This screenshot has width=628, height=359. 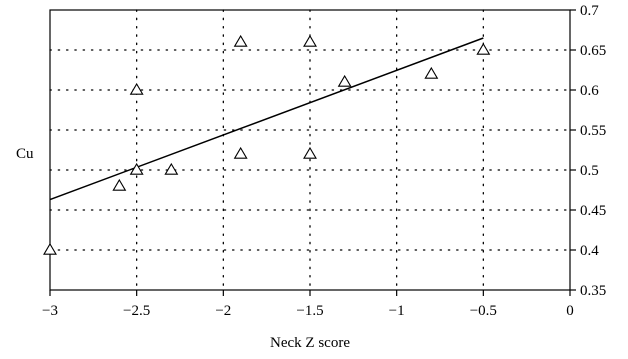 What do you see at coordinates (589, 11) in the screenshot?
I see `y-tick-label: 0.7` at bounding box center [589, 11].